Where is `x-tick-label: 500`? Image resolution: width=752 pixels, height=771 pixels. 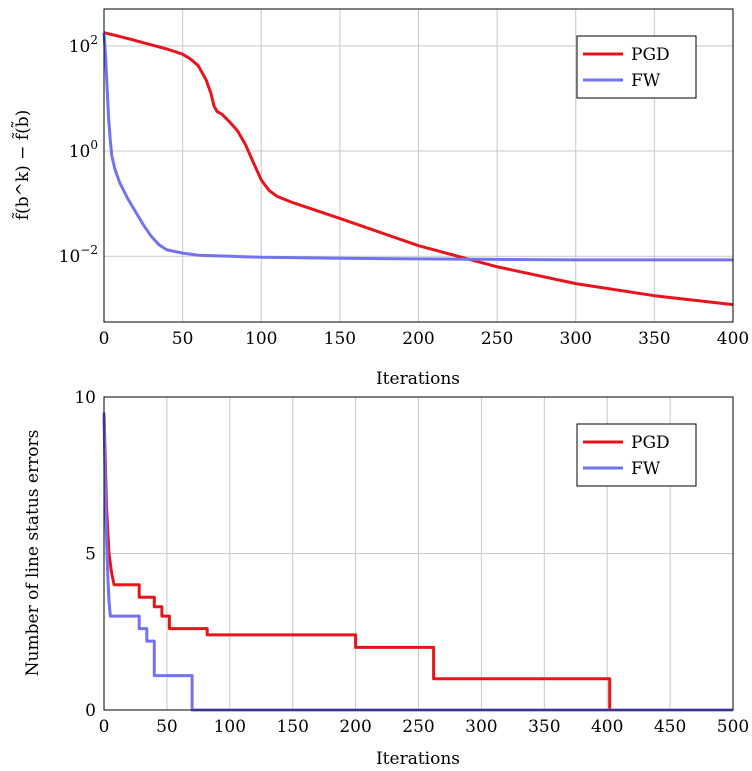 x-tick-label: 500 is located at coordinates (733, 727).